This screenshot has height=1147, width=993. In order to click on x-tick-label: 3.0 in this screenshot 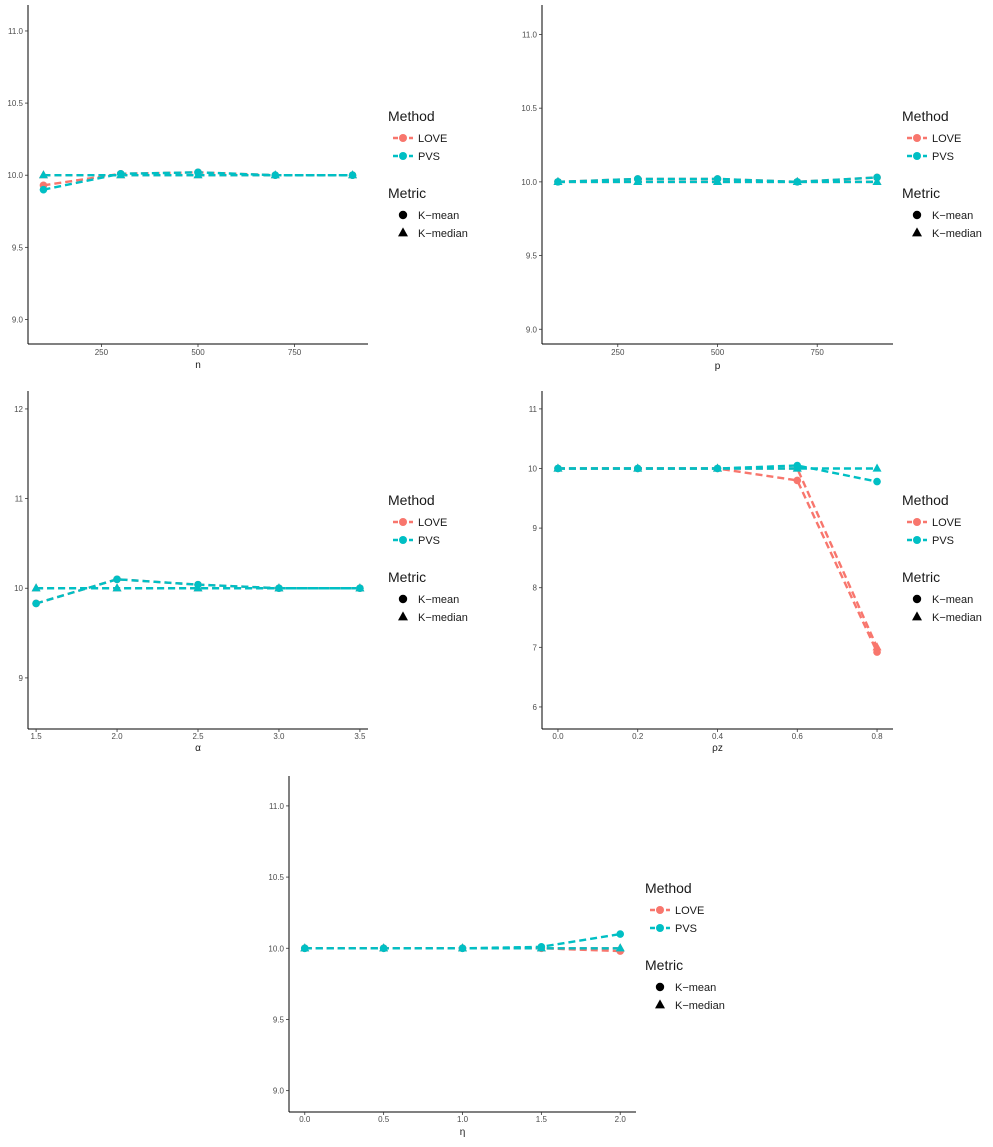, I will do `click(279, 736)`.